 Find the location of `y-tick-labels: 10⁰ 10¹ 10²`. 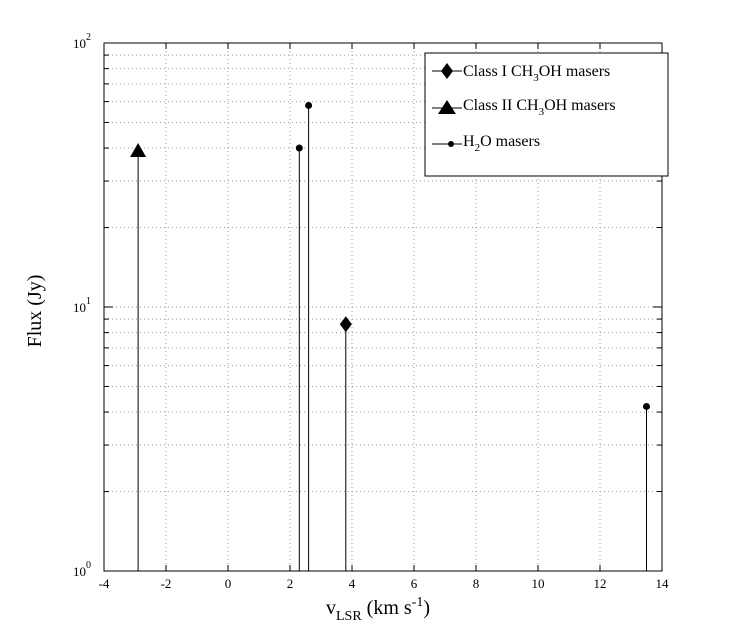

y-tick-labels: 10⁰ 10¹ 10² is located at coordinates (82, 305).